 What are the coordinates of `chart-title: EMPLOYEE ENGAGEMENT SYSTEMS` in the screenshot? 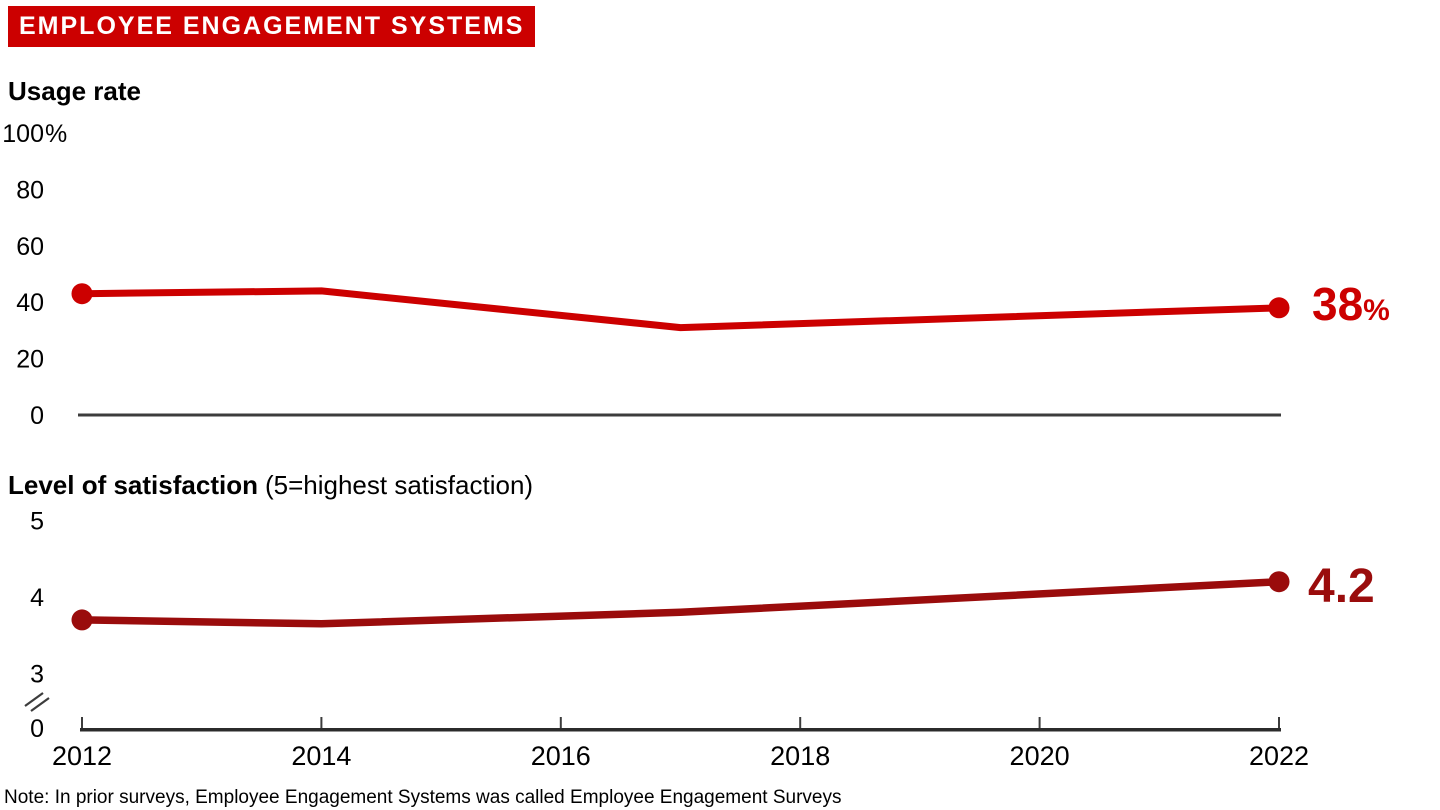 It's located at (272, 26).